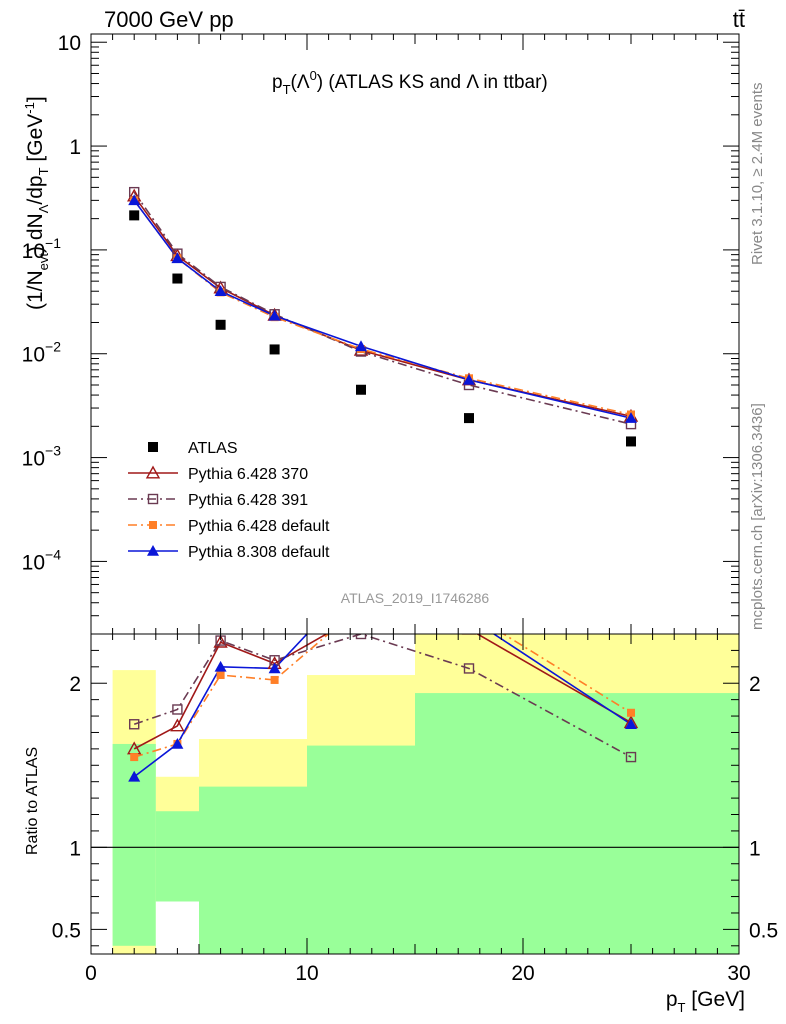 The width and height of the screenshot is (786, 1024). What do you see at coordinates (36, 203) in the screenshot?
I see `y-axis-label: (1/Nevt) dNΛ/dpT [GeV-1]` at bounding box center [36, 203].